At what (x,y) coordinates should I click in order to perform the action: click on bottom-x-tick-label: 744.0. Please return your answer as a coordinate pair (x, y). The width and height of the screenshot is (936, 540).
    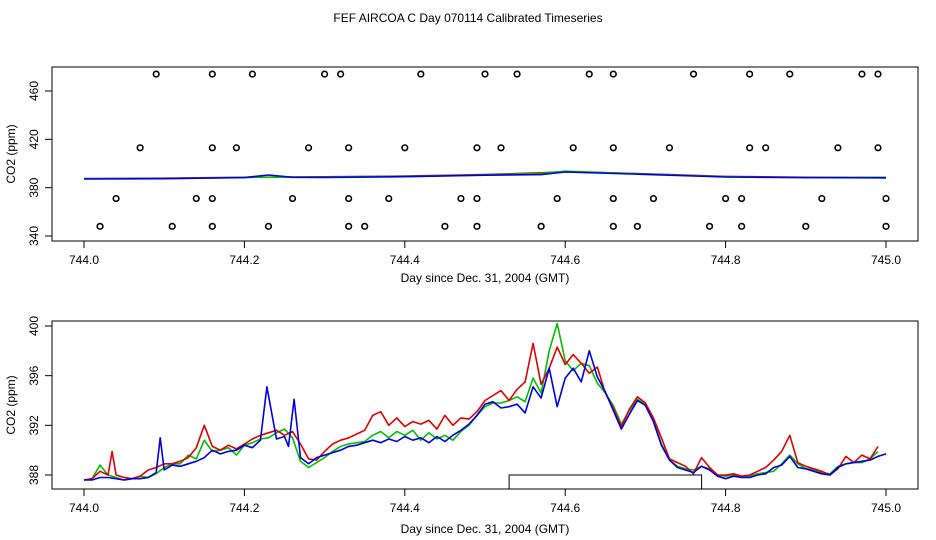
    Looking at the image, I should click on (84, 508).